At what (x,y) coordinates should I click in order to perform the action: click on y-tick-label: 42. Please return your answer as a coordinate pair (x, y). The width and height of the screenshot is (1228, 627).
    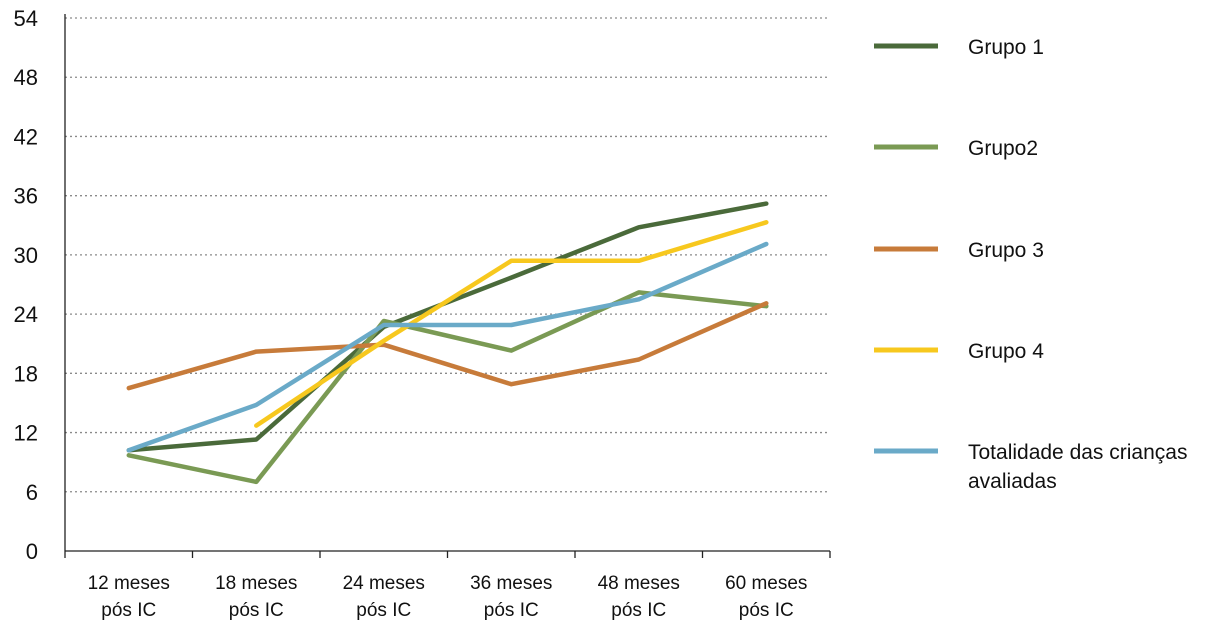
    Looking at the image, I should click on (26, 136).